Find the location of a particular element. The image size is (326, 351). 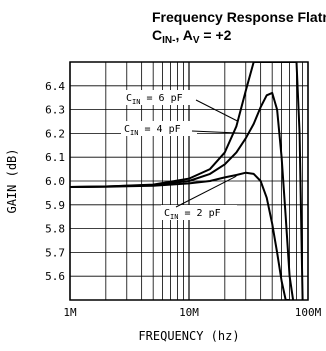

series-label-1: CIN = 6 pF is located at coordinates (154, 99).